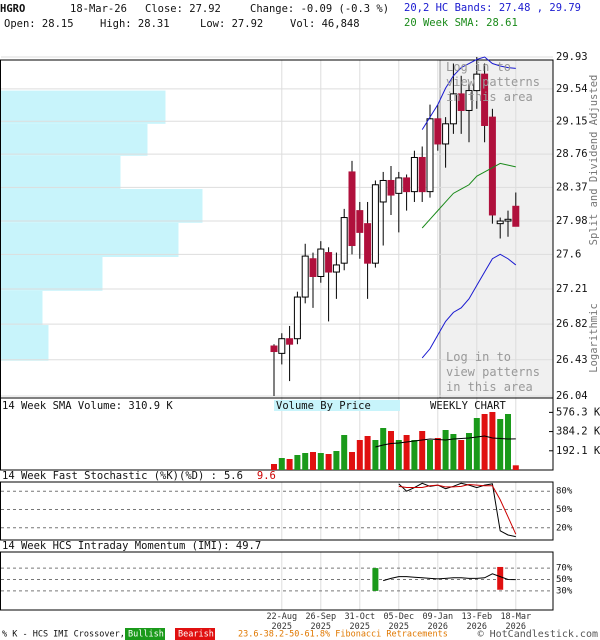  What do you see at coordinates (438, 622) in the screenshot?
I see `x-tick-label: 09-Jan 2026` at bounding box center [438, 622].